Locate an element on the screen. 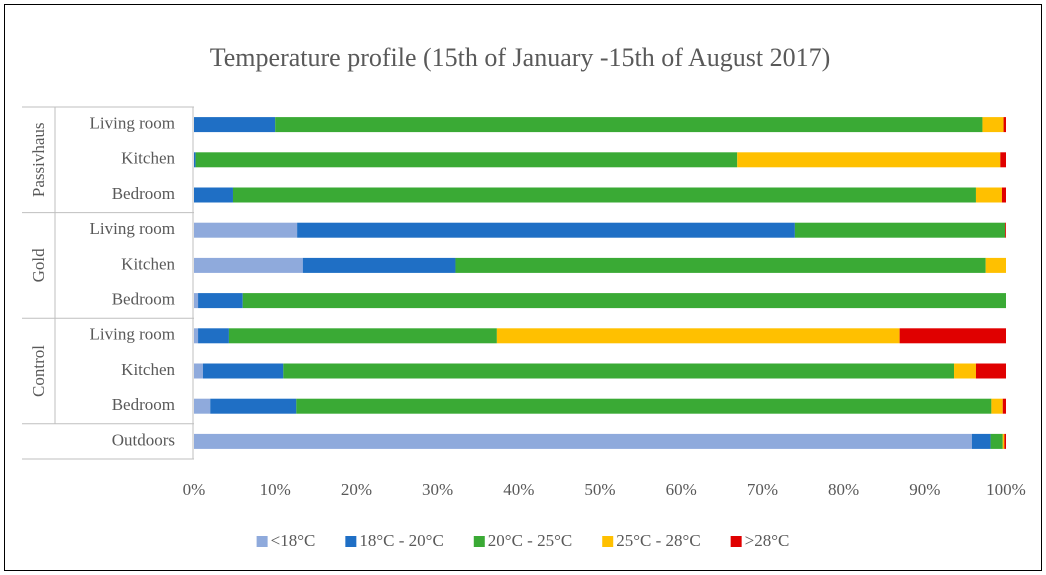 This screenshot has width=1046, height=575. x-tick-label: 100% is located at coordinates (1006, 489).